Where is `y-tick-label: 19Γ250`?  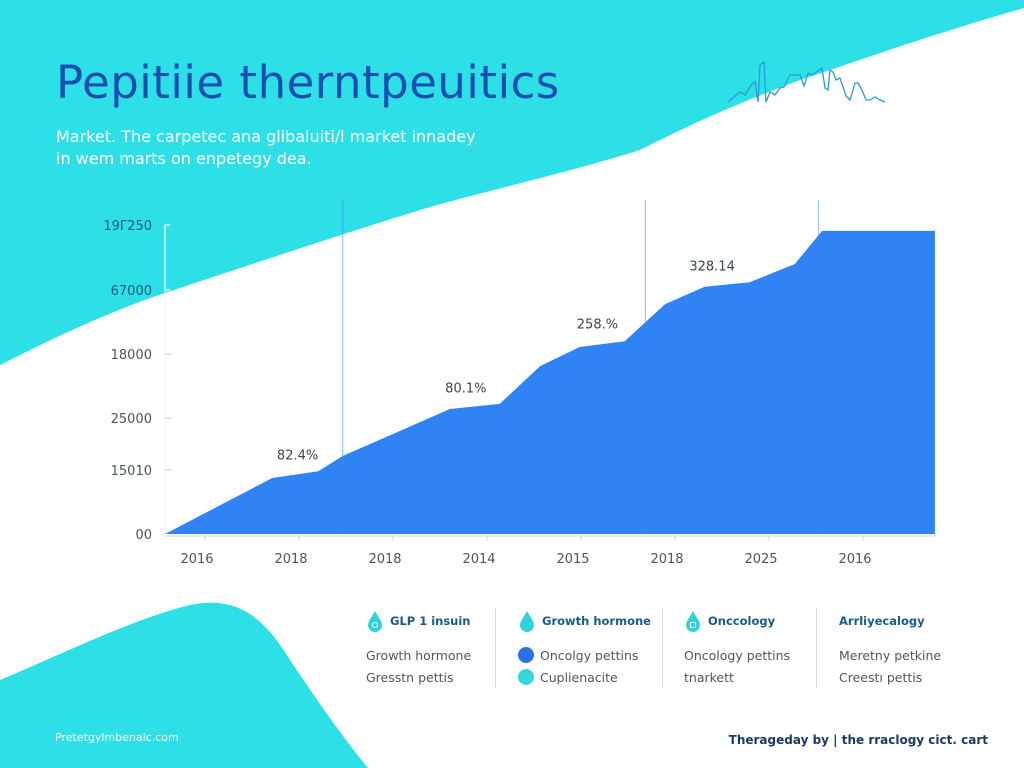 y-tick-label: 19Γ250 is located at coordinates (127, 226).